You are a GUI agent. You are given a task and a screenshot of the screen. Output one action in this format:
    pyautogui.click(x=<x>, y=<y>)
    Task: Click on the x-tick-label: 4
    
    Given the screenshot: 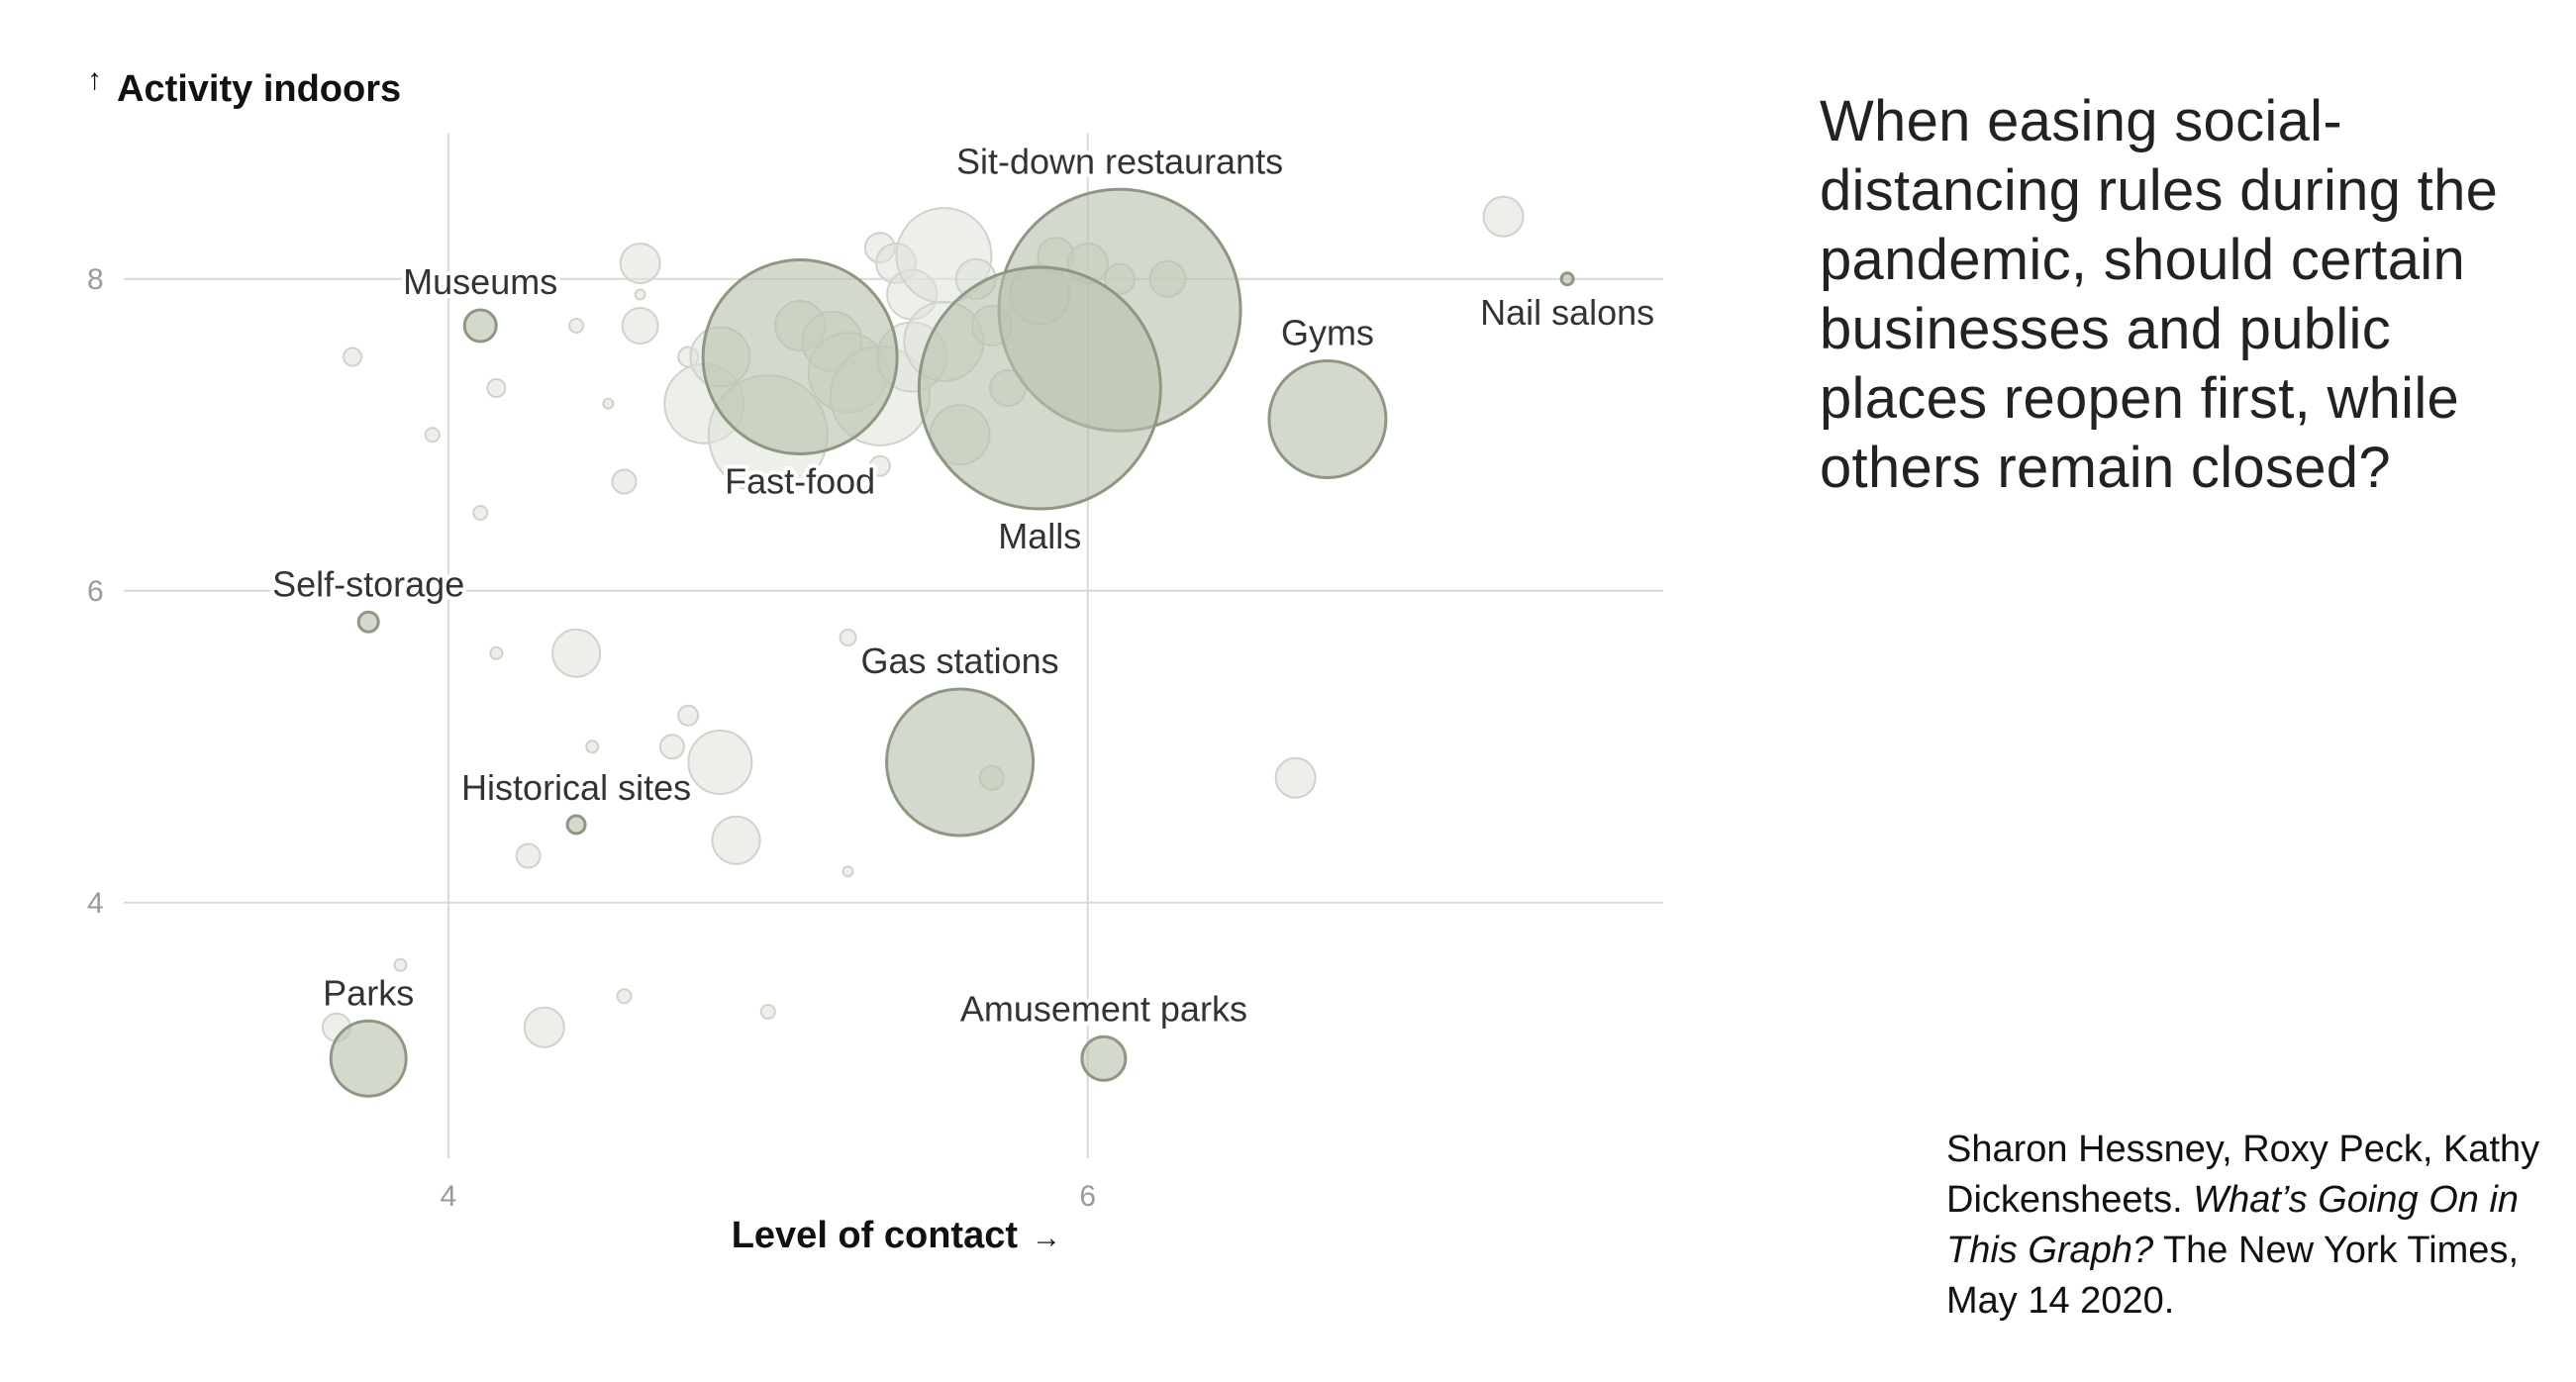 What is the action you would take?
    pyautogui.click(x=449, y=1197)
    